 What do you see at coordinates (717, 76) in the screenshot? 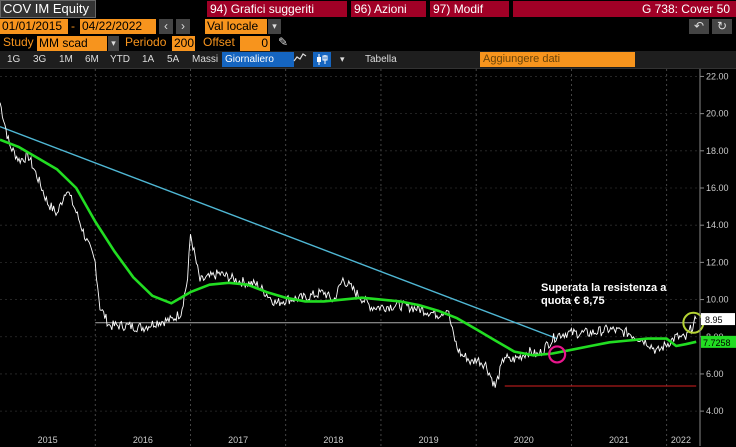
I see `y-tick-label: 22.00` at bounding box center [717, 76].